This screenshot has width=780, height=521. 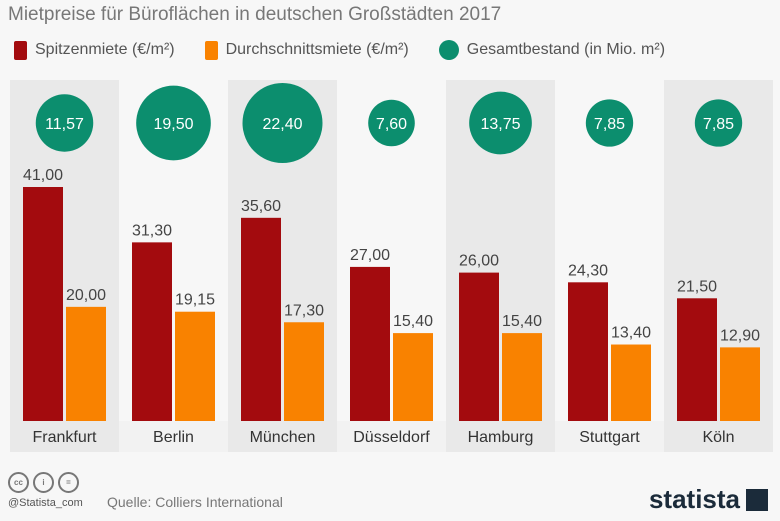 What do you see at coordinates (105, 49) in the screenshot?
I see `legend-label: Spitzenmiete (€/m²)` at bounding box center [105, 49].